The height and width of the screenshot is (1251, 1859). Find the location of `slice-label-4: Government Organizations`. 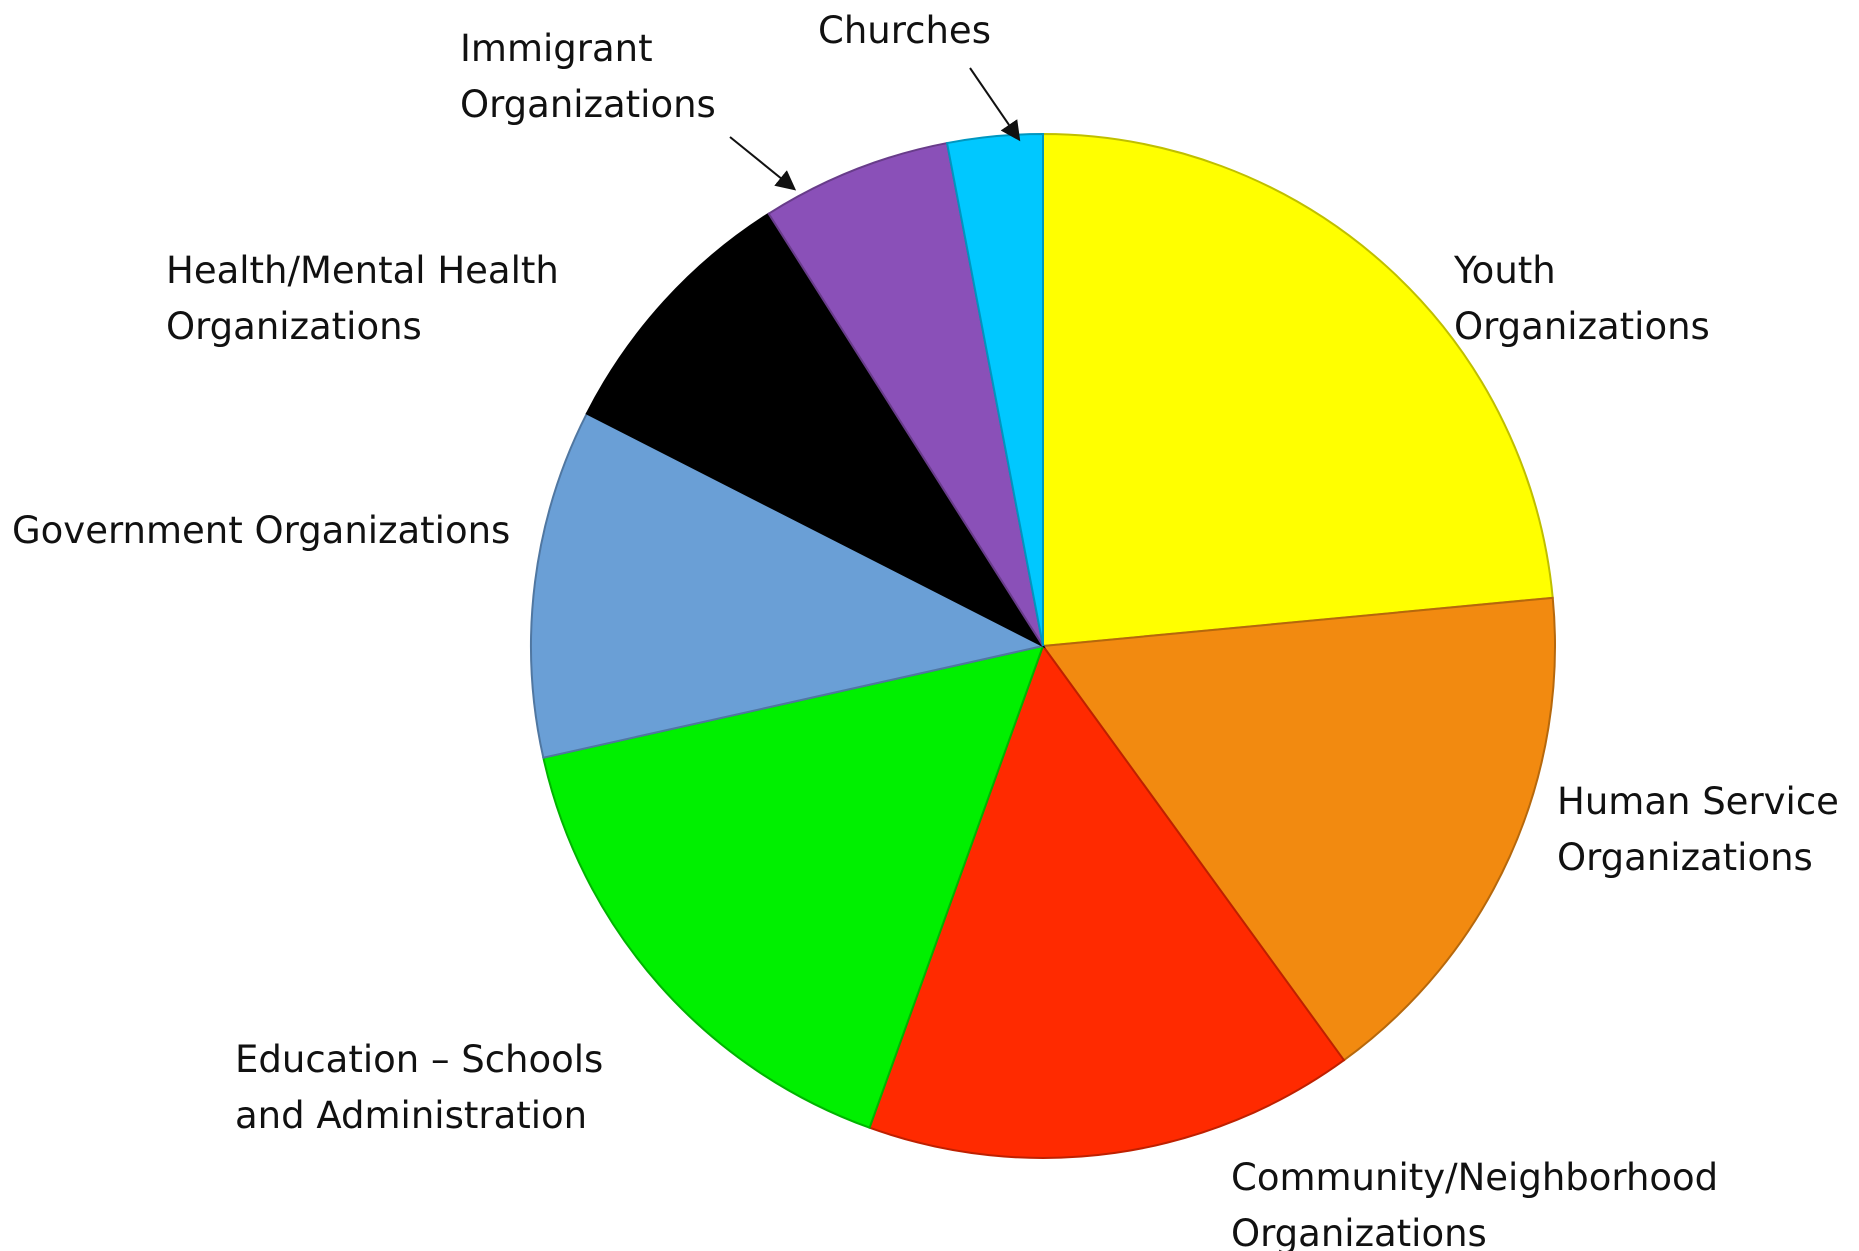

slice-label-4: Government Organizations is located at coordinates (261, 530).